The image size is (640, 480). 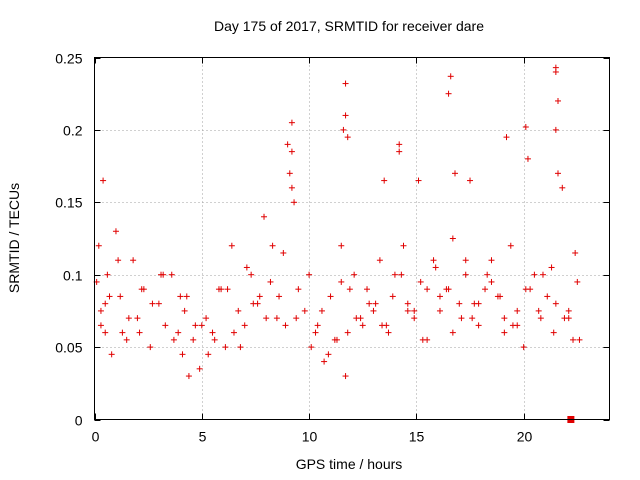 I want to click on y-tick-label: 0.1, so click(x=73, y=276).